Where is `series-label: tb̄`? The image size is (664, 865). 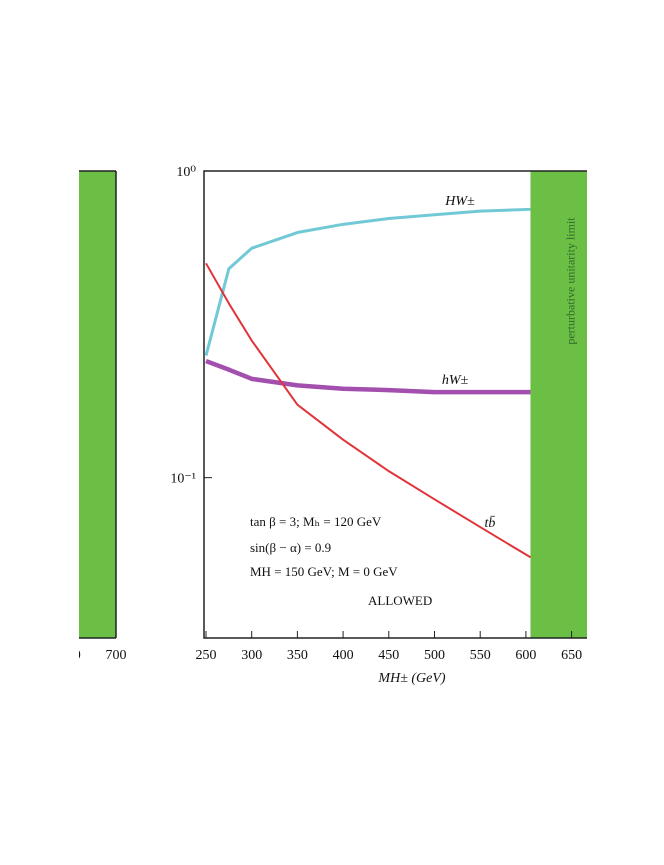 series-label: tb̄ is located at coordinates (490, 523).